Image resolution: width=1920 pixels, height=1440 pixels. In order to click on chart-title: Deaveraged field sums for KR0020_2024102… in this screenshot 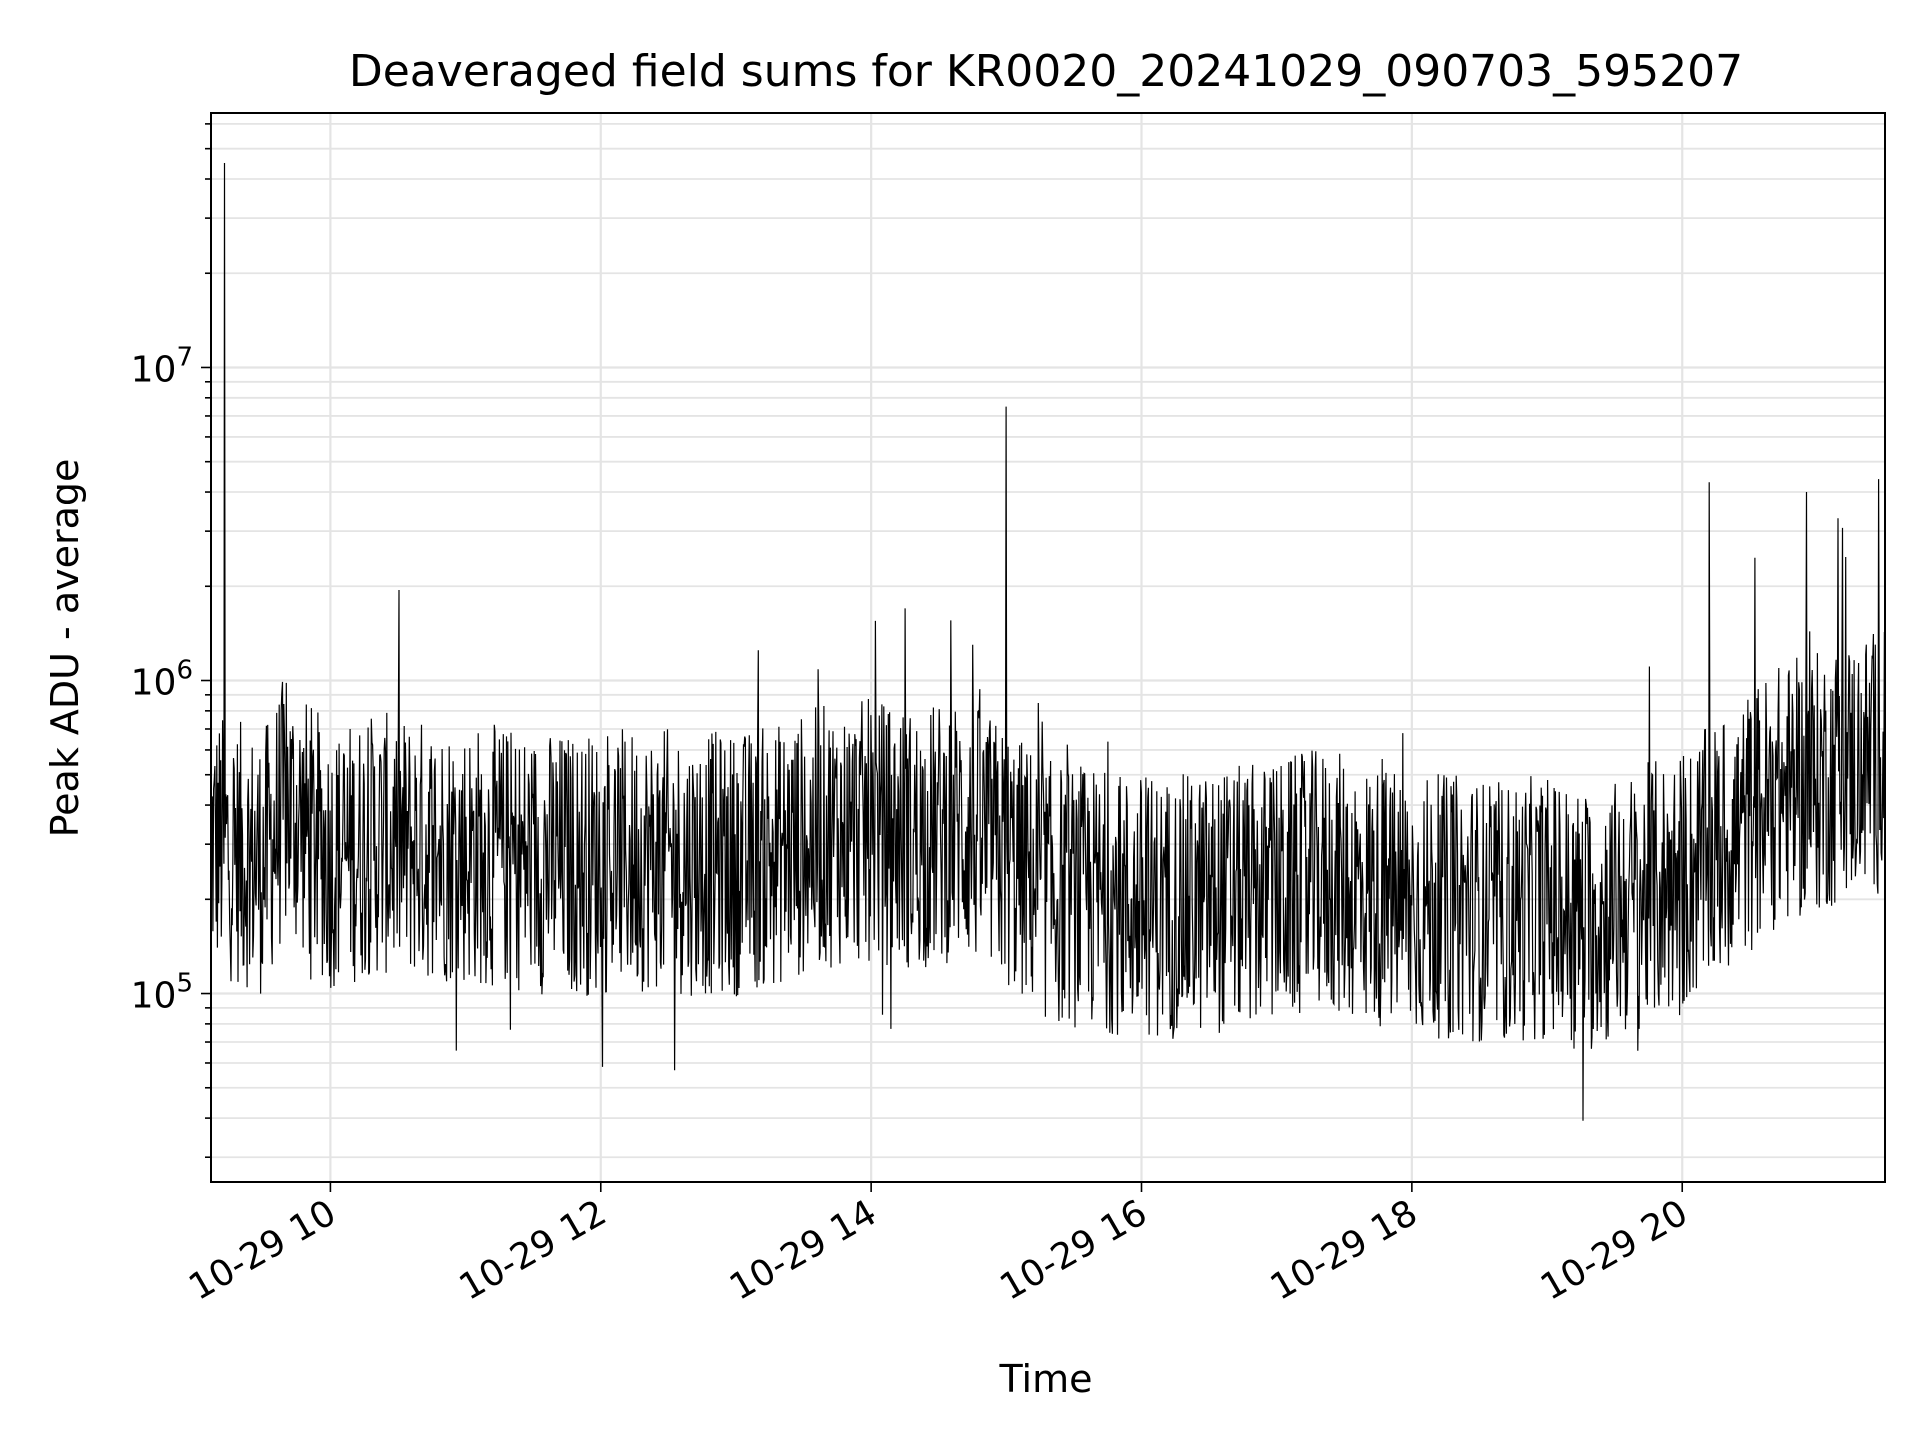, I will do `click(1046, 71)`.